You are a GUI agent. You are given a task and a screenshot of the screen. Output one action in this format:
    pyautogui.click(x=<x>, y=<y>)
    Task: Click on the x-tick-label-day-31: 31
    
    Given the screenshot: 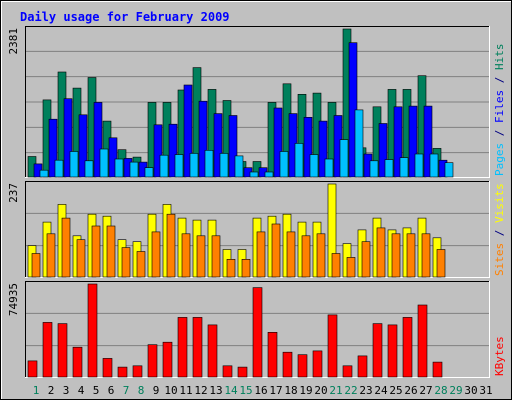 What is the action you would take?
    pyautogui.click(x=485, y=390)
    